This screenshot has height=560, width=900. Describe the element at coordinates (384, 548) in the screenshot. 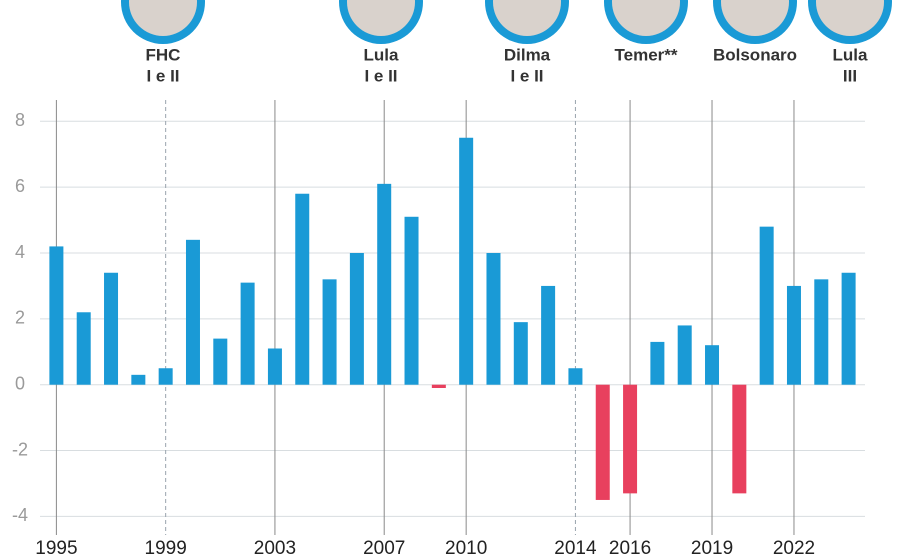

I see `x-tick-label: 2007` at that location.